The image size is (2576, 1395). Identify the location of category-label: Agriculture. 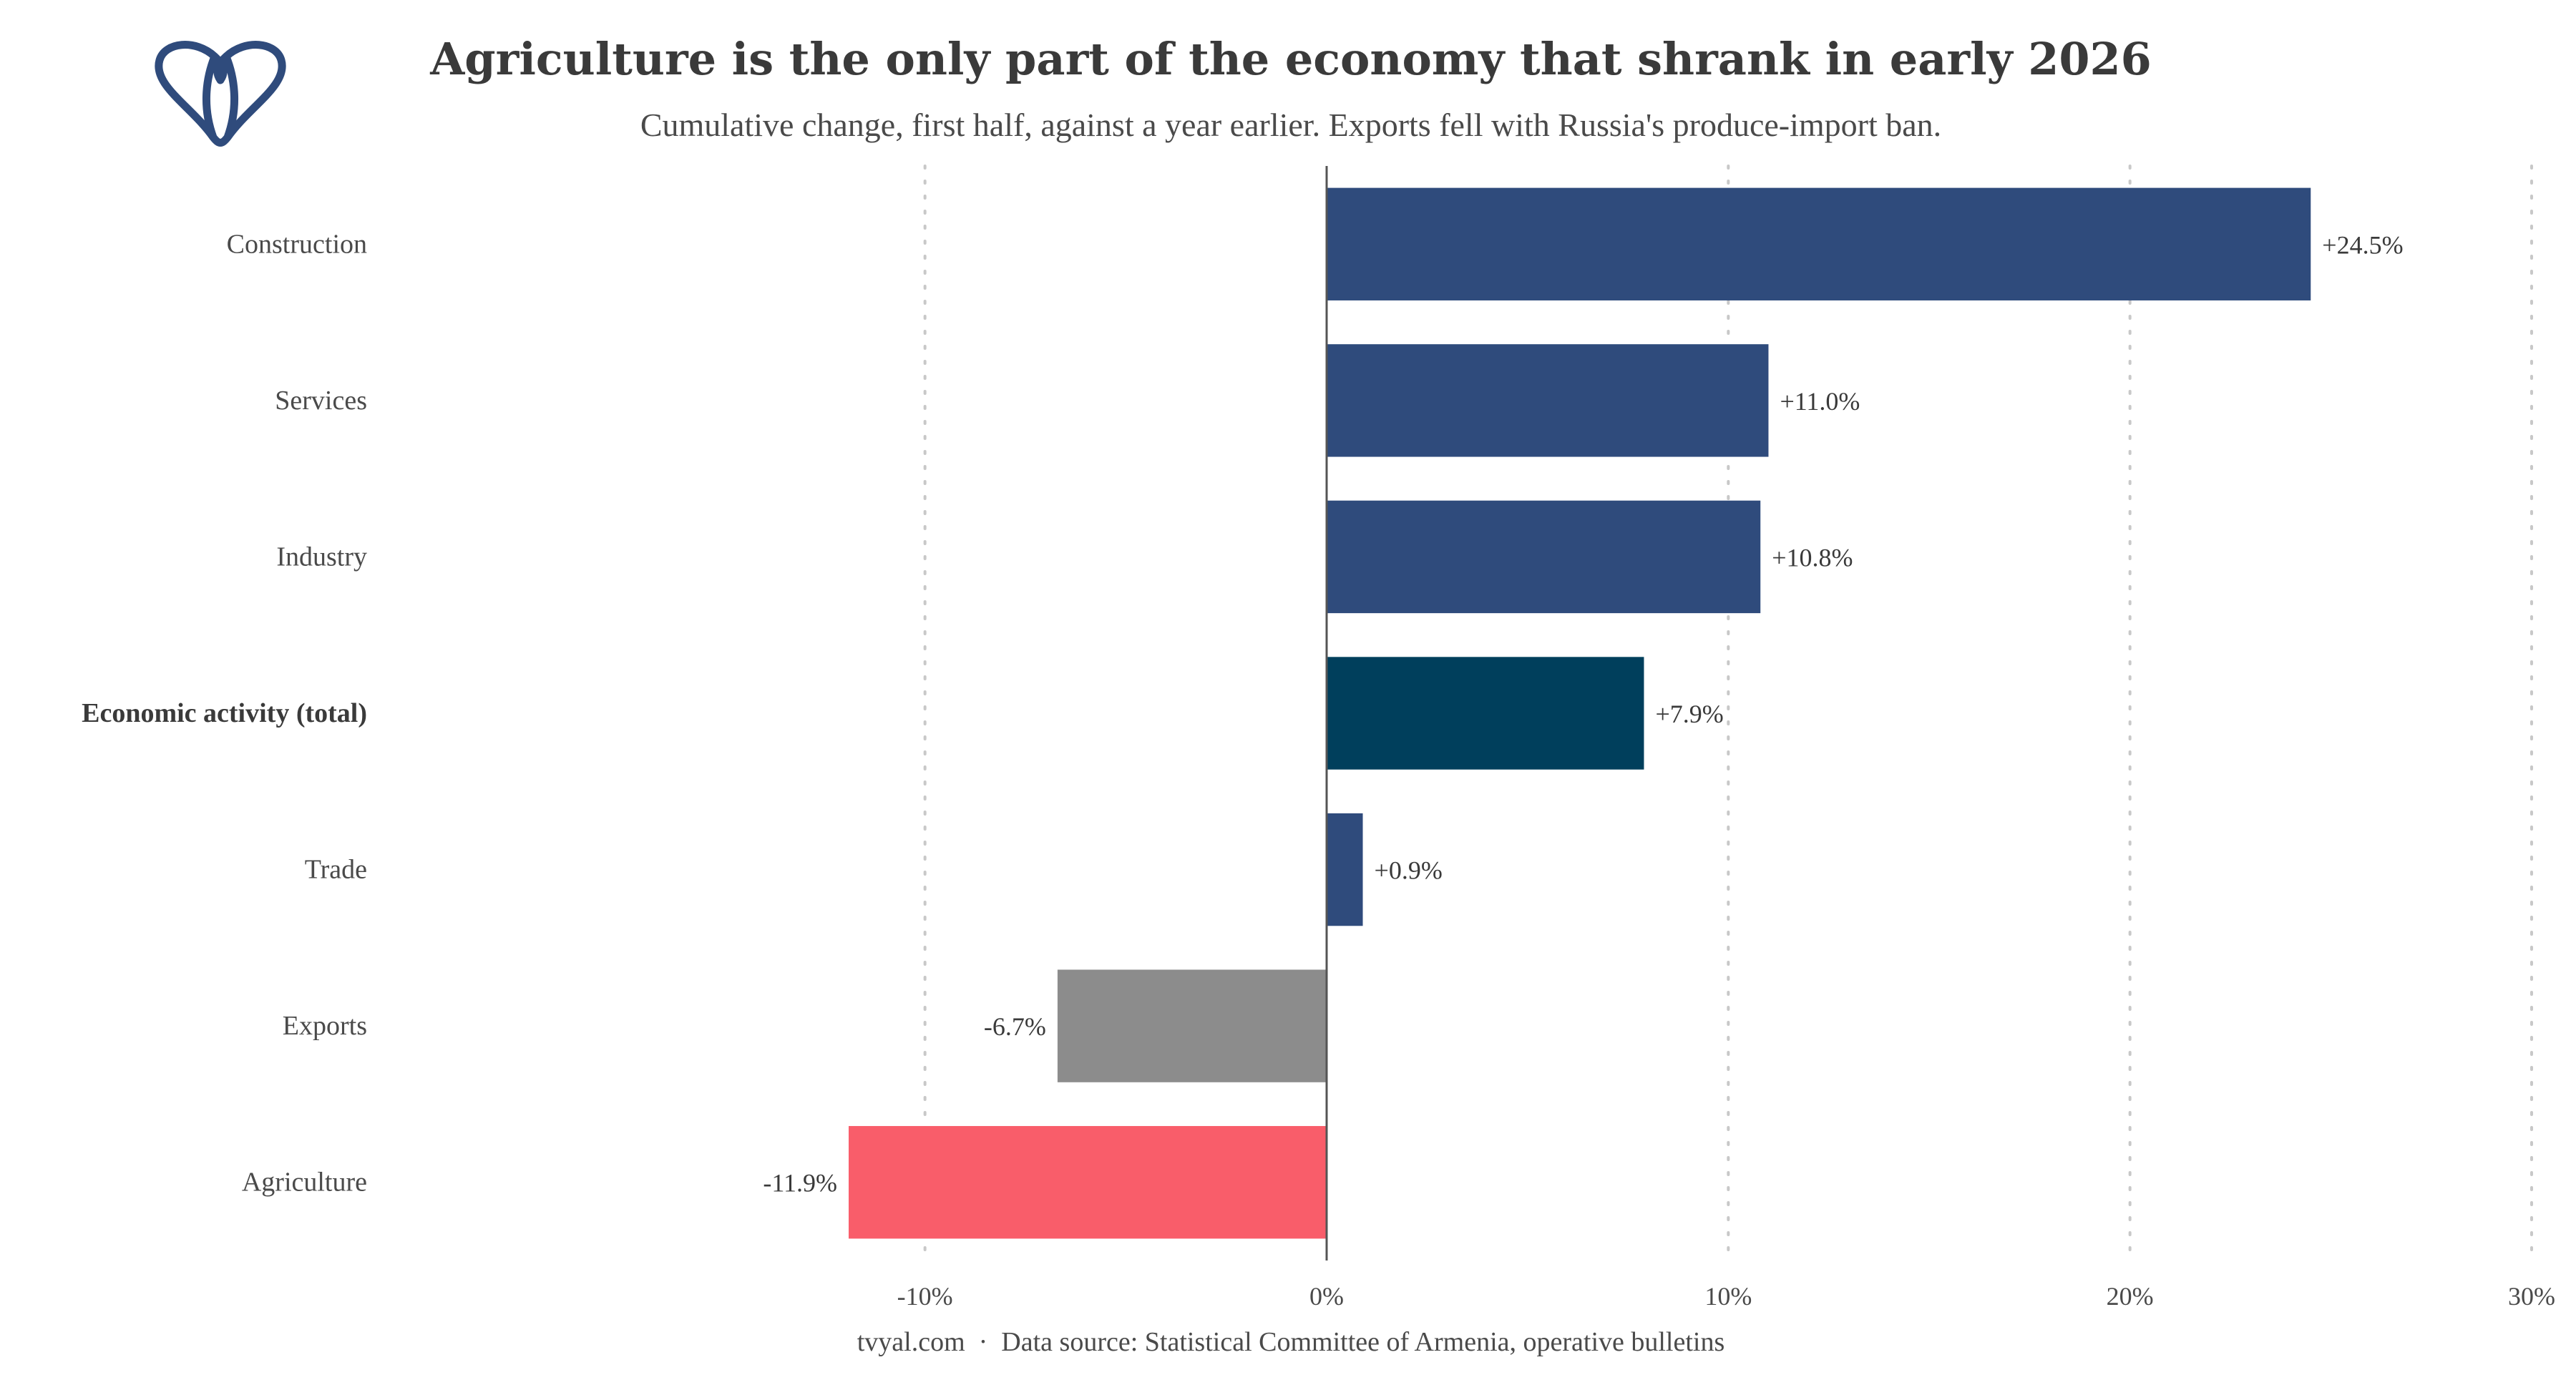
(304, 1183).